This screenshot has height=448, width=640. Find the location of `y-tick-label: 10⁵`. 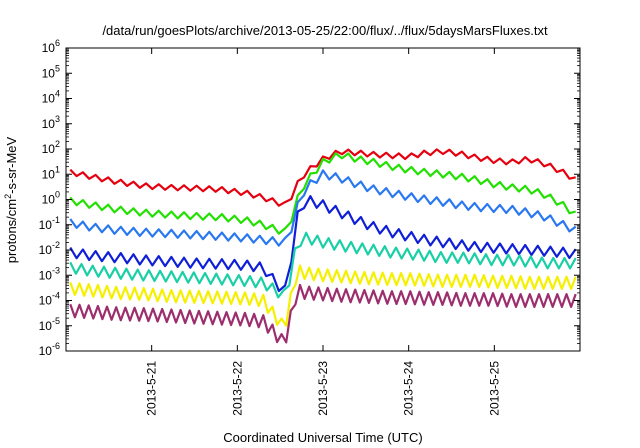

y-tick-label: 10⁵ is located at coordinates (51, 71).